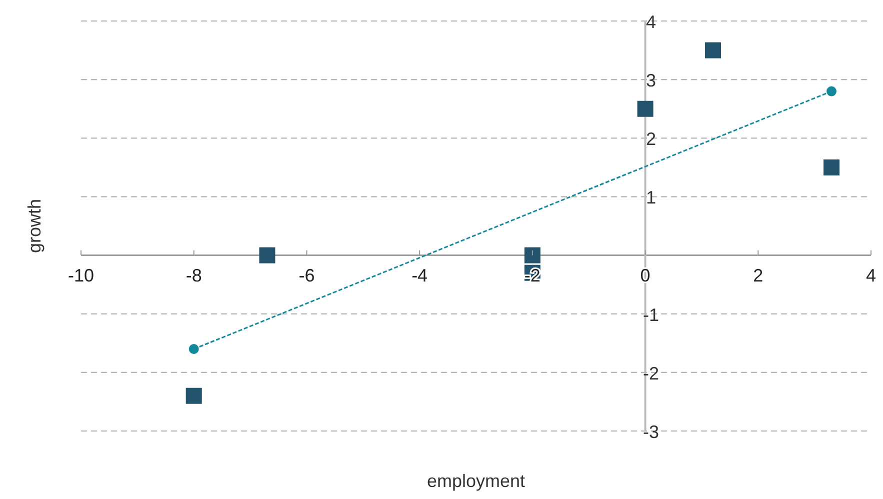  Describe the element at coordinates (81, 275) in the screenshot. I see `x-tick-label: -10` at that location.